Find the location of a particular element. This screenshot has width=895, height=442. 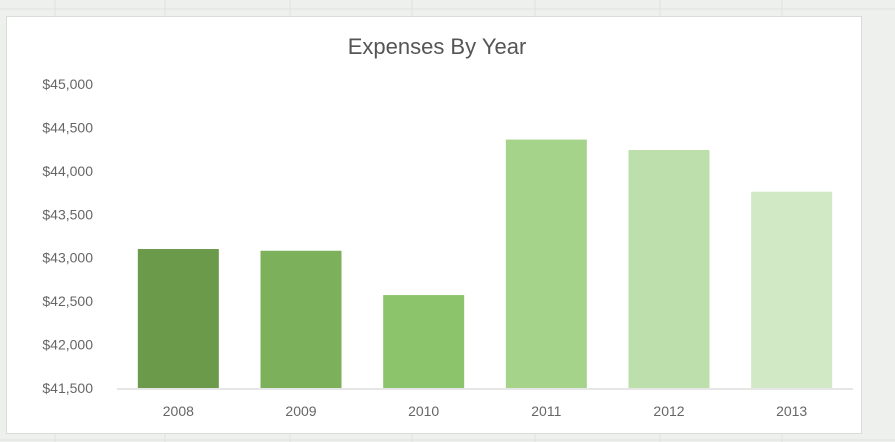

y-tick-label: $45,000 is located at coordinates (67, 84).